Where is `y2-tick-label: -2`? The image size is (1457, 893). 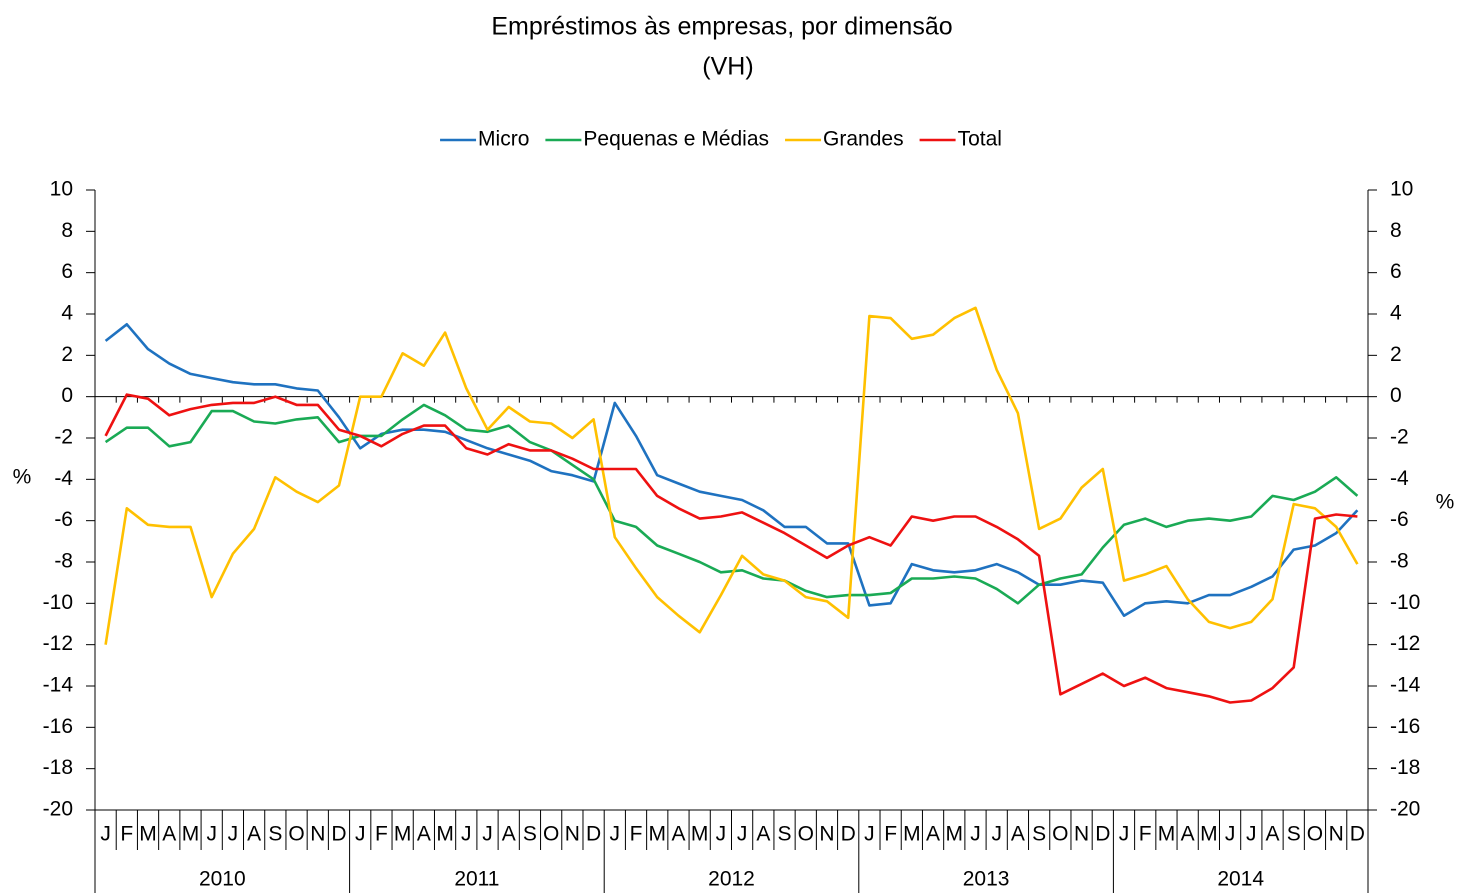
y2-tick-label: -2 is located at coordinates (1399, 437).